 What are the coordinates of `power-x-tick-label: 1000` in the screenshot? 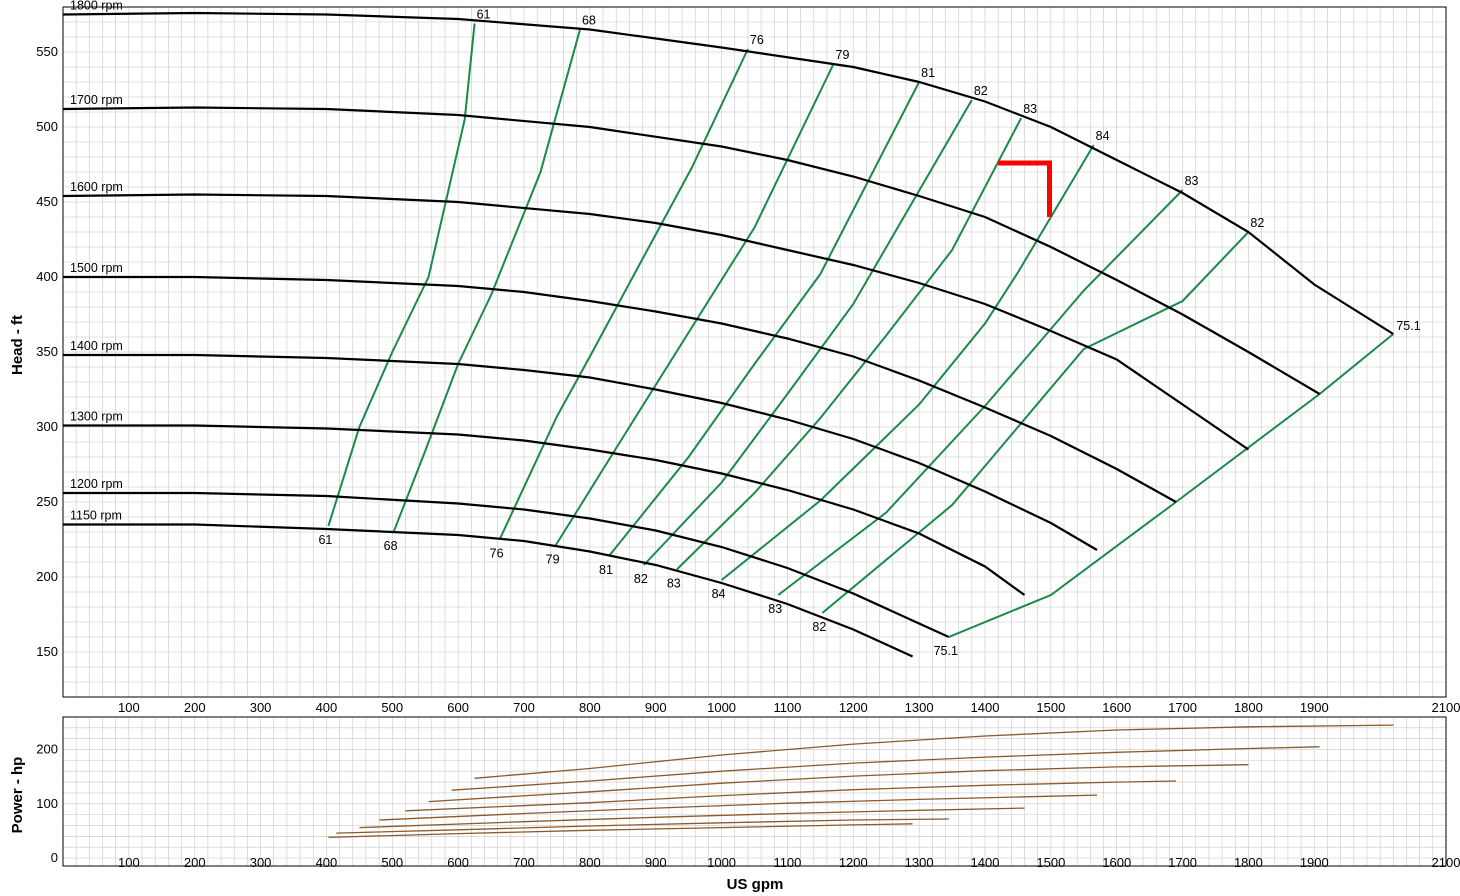 It's located at (721, 862).